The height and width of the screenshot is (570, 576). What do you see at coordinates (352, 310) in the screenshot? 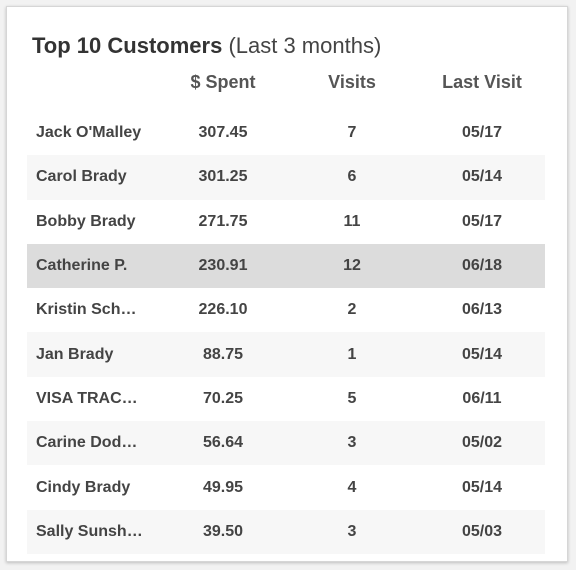
I see `customer-visits: 2` at bounding box center [352, 310].